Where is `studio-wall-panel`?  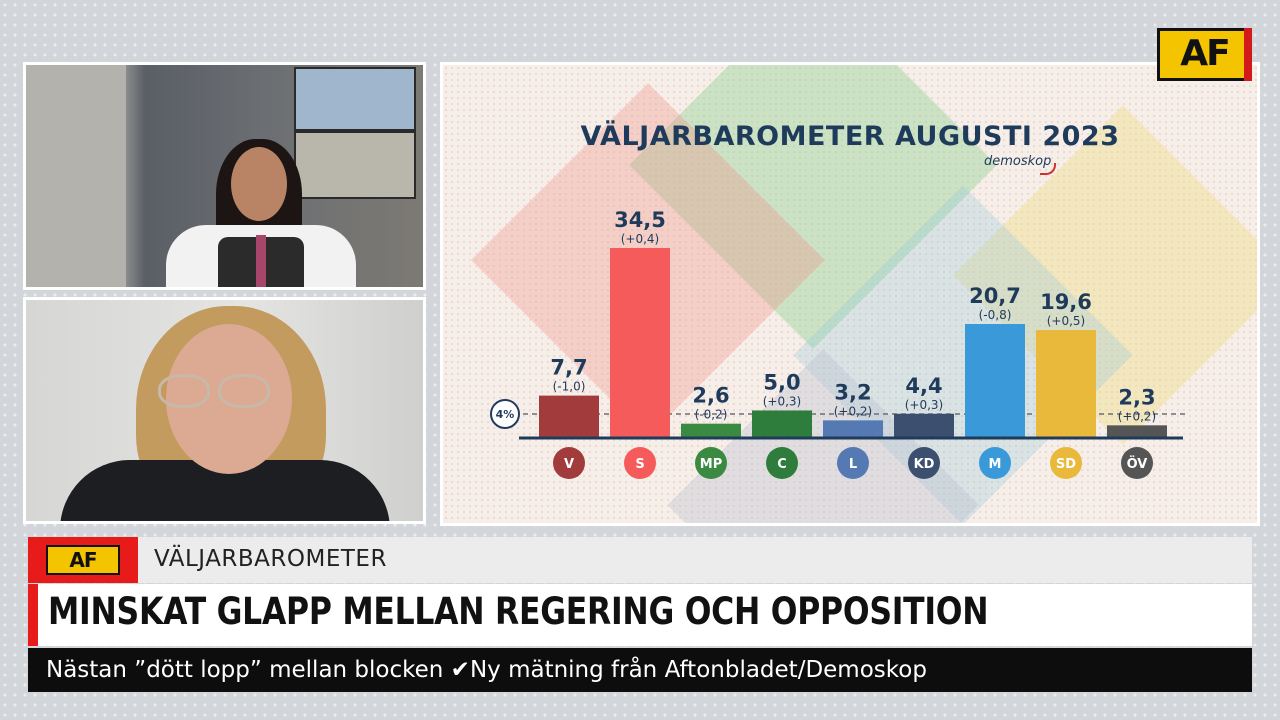
studio-wall-panel is located at coordinates (76, 176).